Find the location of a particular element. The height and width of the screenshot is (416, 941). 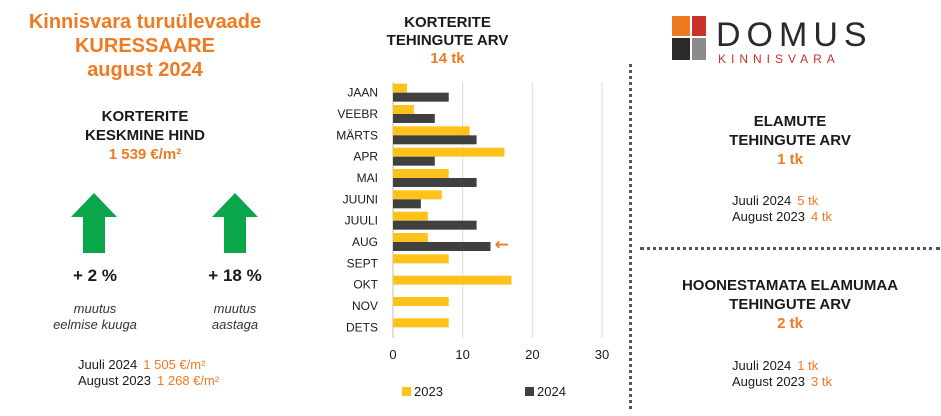

comparison-value: 5 tk is located at coordinates (808, 200).